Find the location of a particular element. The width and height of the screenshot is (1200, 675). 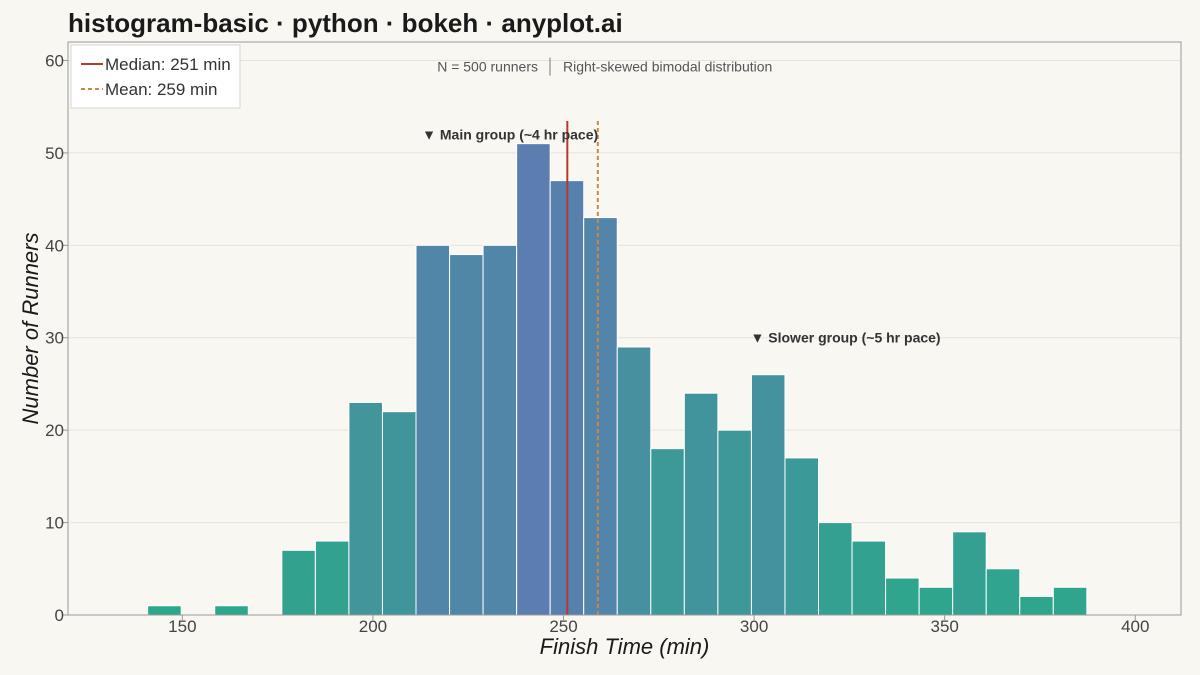

x-tick-label: 400 is located at coordinates (1135, 626).